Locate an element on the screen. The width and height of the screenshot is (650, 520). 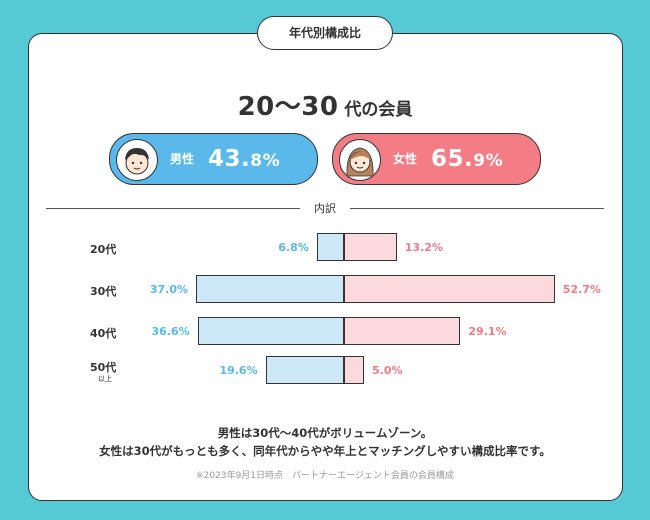
male-label: 男性 is located at coordinates (182, 159).